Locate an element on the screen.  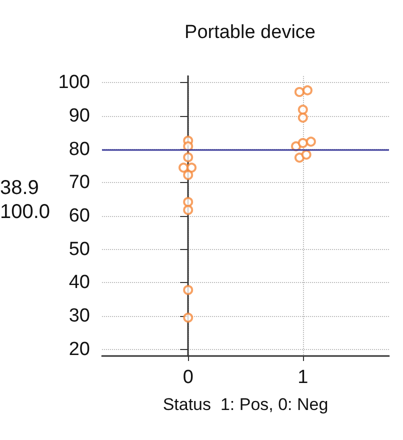
text: 100.0 is located at coordinates (25, 212).